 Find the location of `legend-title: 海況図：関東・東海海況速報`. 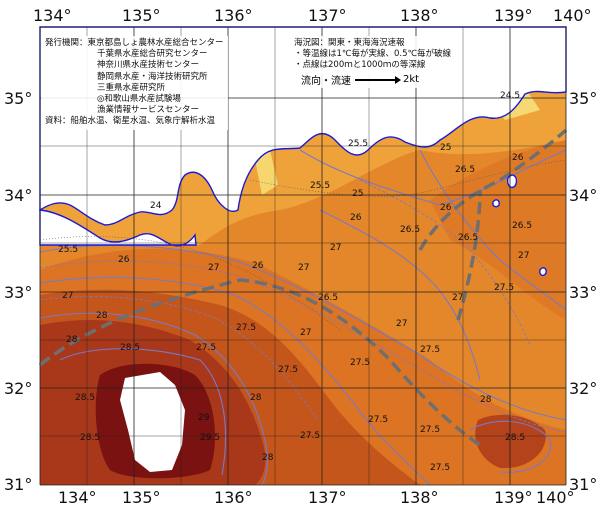

legend-title: 海況図：関東・東海海況速報 is located at coordinates (349, 43).